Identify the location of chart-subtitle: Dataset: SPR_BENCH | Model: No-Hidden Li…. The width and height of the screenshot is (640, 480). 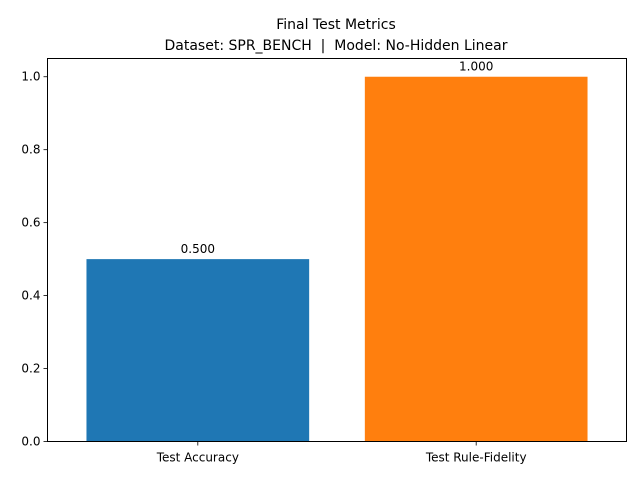
(336, 46).